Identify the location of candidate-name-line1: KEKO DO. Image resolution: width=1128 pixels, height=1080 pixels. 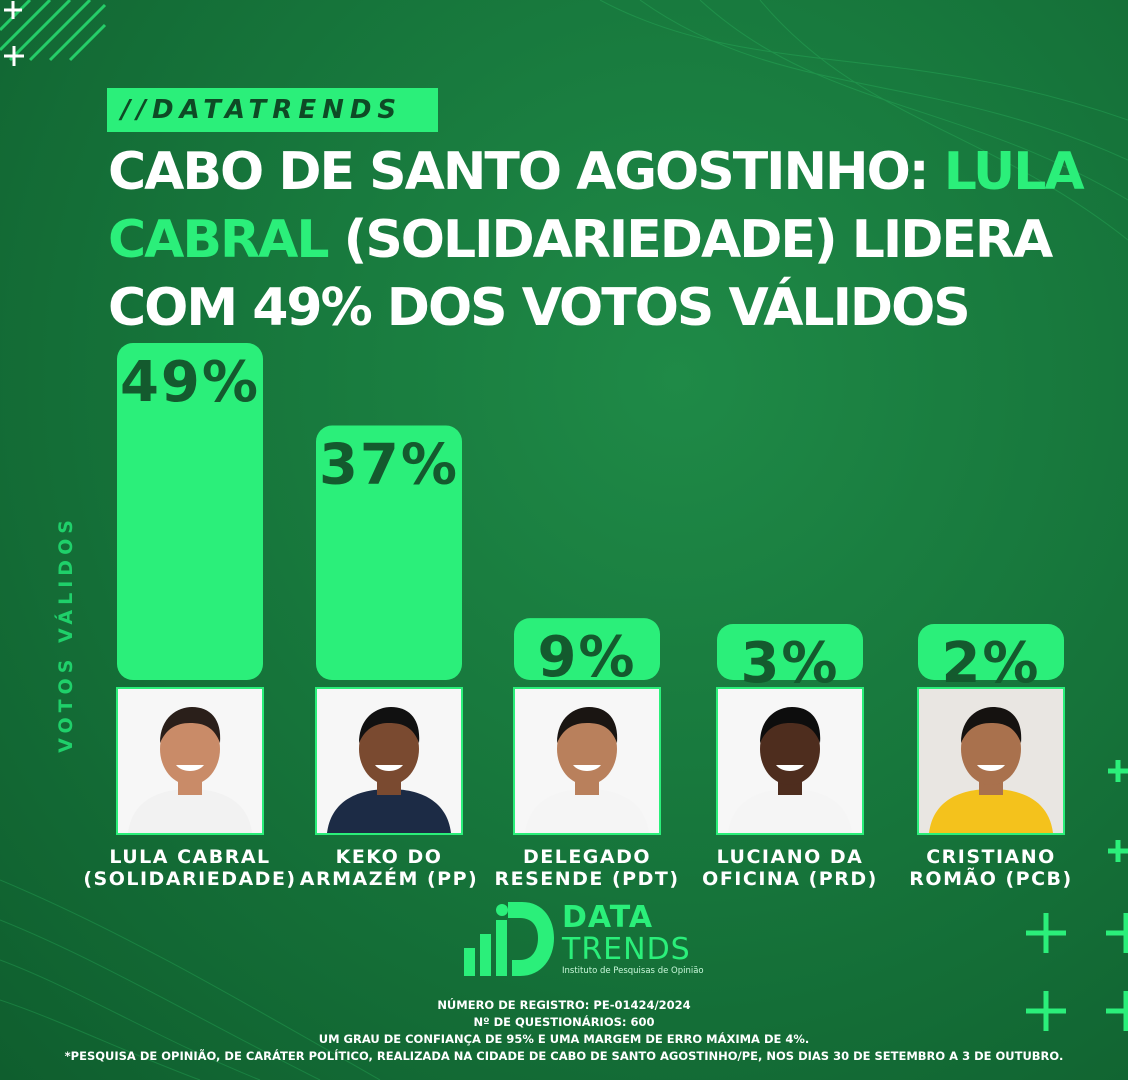
(389, 857).